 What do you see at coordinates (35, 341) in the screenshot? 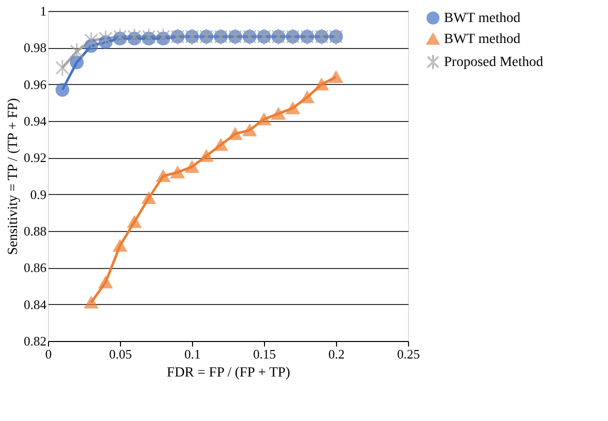
I see `y-tick-label: 0.82` at bounding box center [35, 341].